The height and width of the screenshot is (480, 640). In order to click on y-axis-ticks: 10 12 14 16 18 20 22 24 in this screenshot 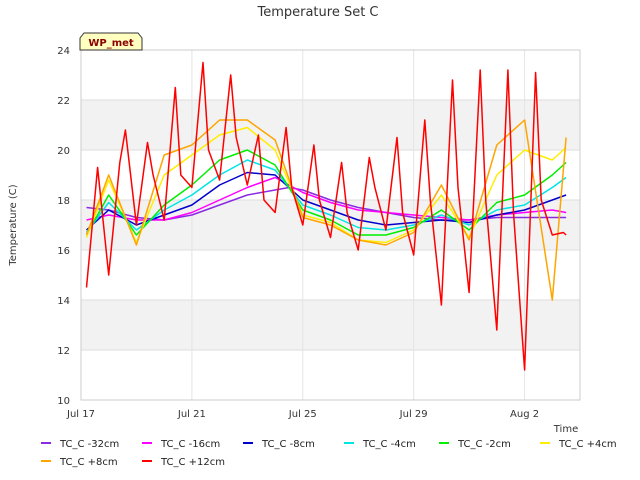, I will do `click(63, 226)`.